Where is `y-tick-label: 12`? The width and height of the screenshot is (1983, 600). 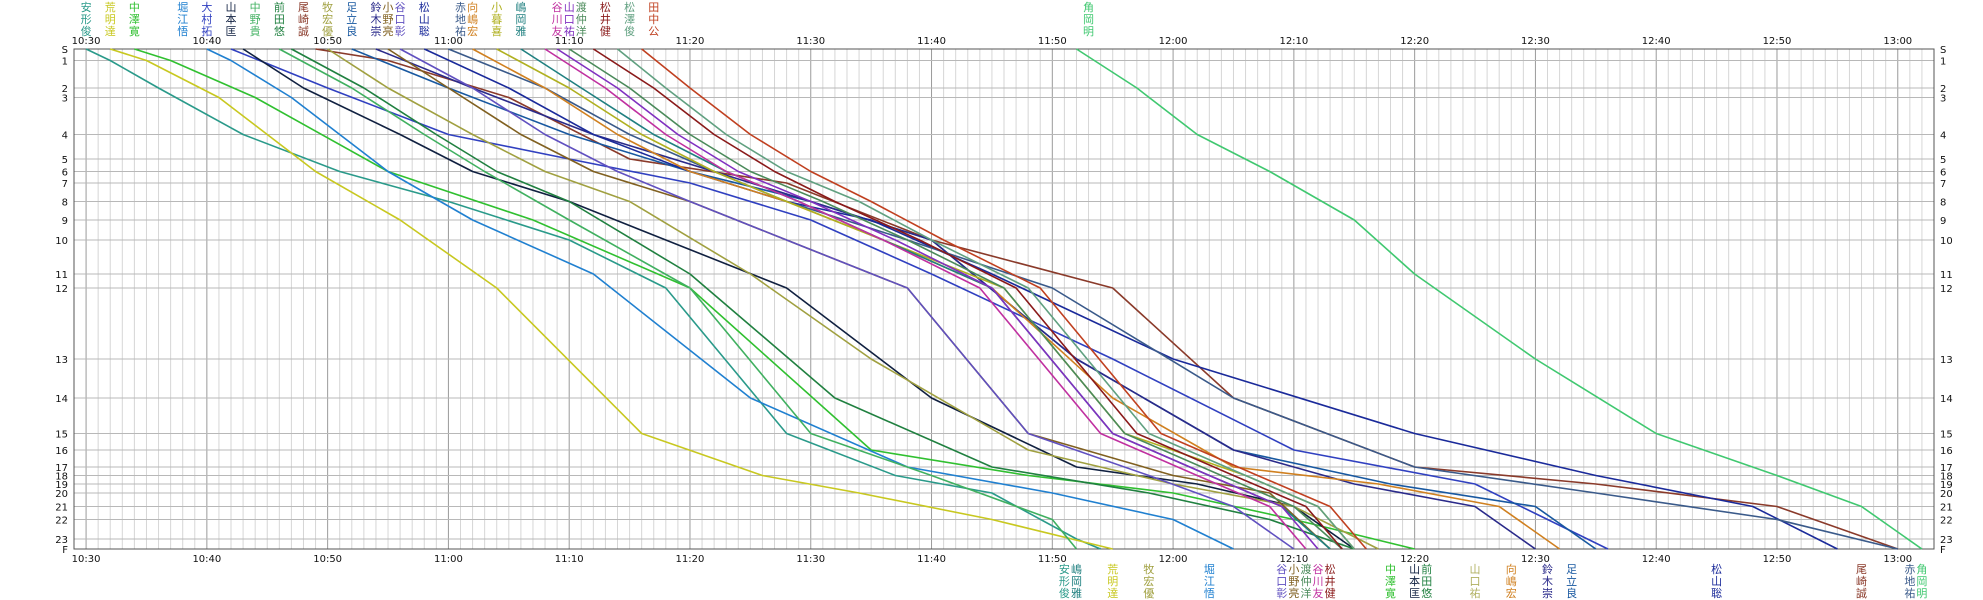 y-tick-label: 12 is located at coordinates (61, 289).